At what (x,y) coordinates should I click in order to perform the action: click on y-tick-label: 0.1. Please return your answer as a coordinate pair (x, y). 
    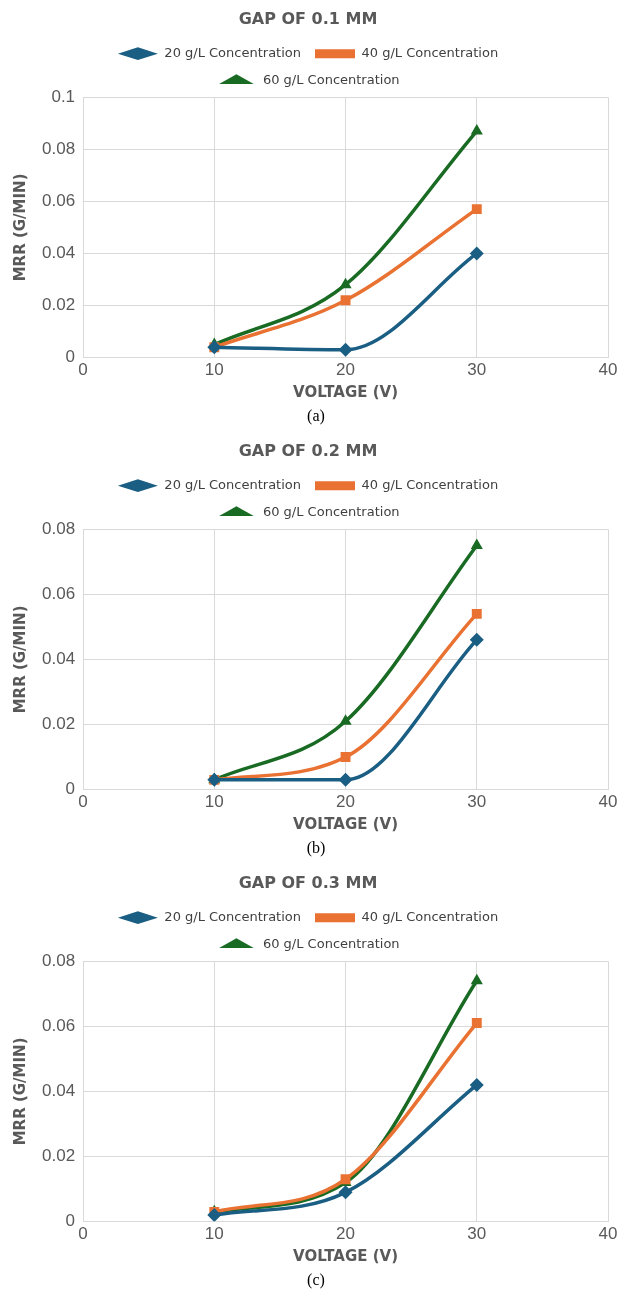
    Looking at the image, I should click on (63, 96).